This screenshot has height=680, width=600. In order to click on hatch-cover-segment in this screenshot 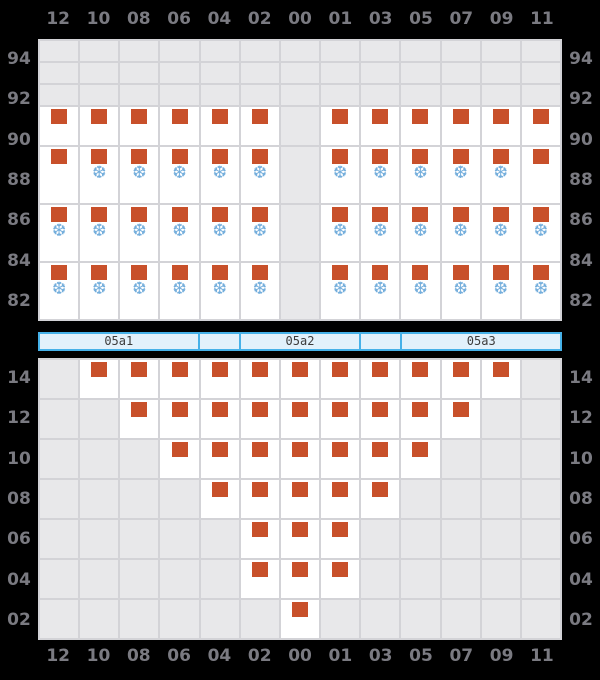, I will do `click(379, 341)`.